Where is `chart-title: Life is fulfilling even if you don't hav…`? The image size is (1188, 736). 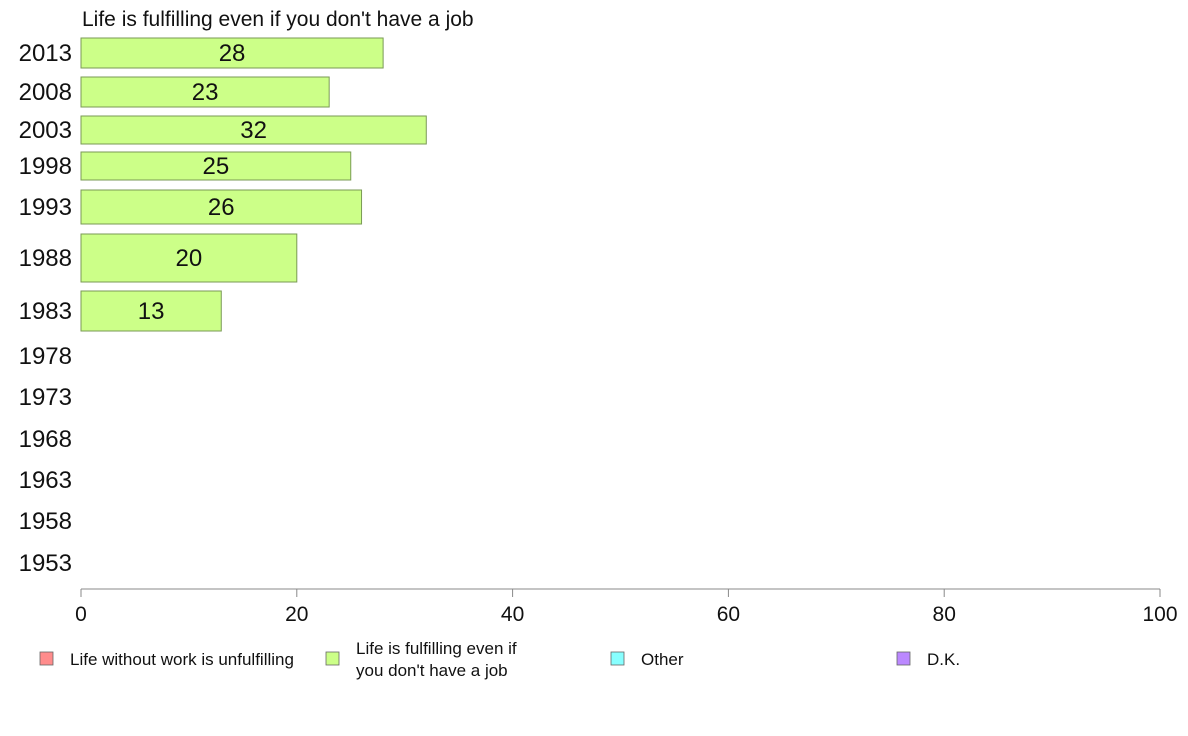 chart-title: Life is fulfilling even if you don't hav… is located at coordinates (278, 19).